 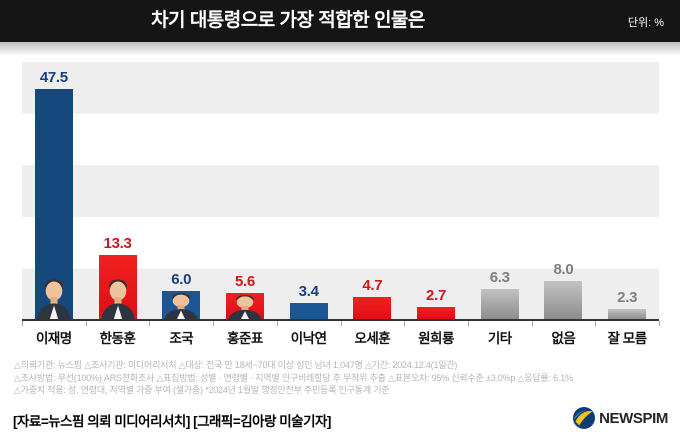 I want to click on bar-한동훈, so click(x=117, y=287).